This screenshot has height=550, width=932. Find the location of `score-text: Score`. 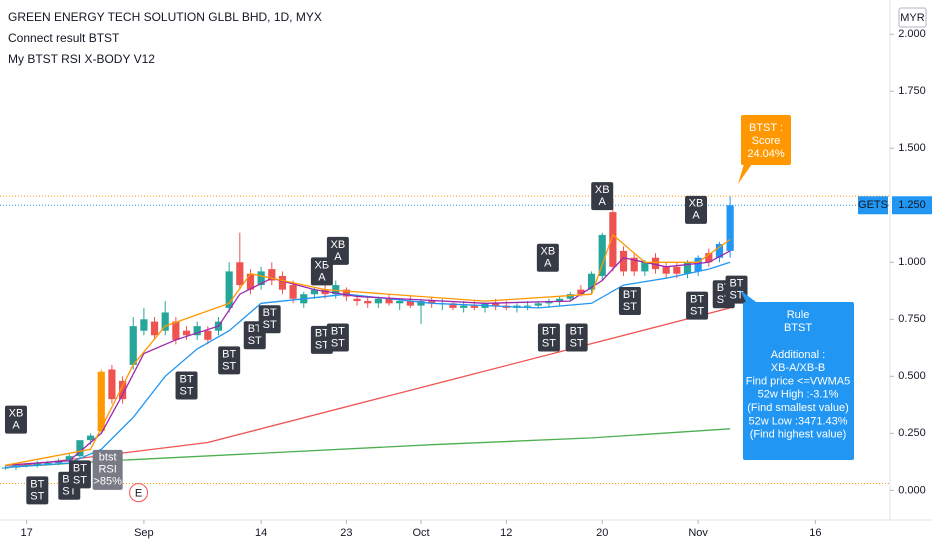

score-text: Score is located at coordinates (766, 141).